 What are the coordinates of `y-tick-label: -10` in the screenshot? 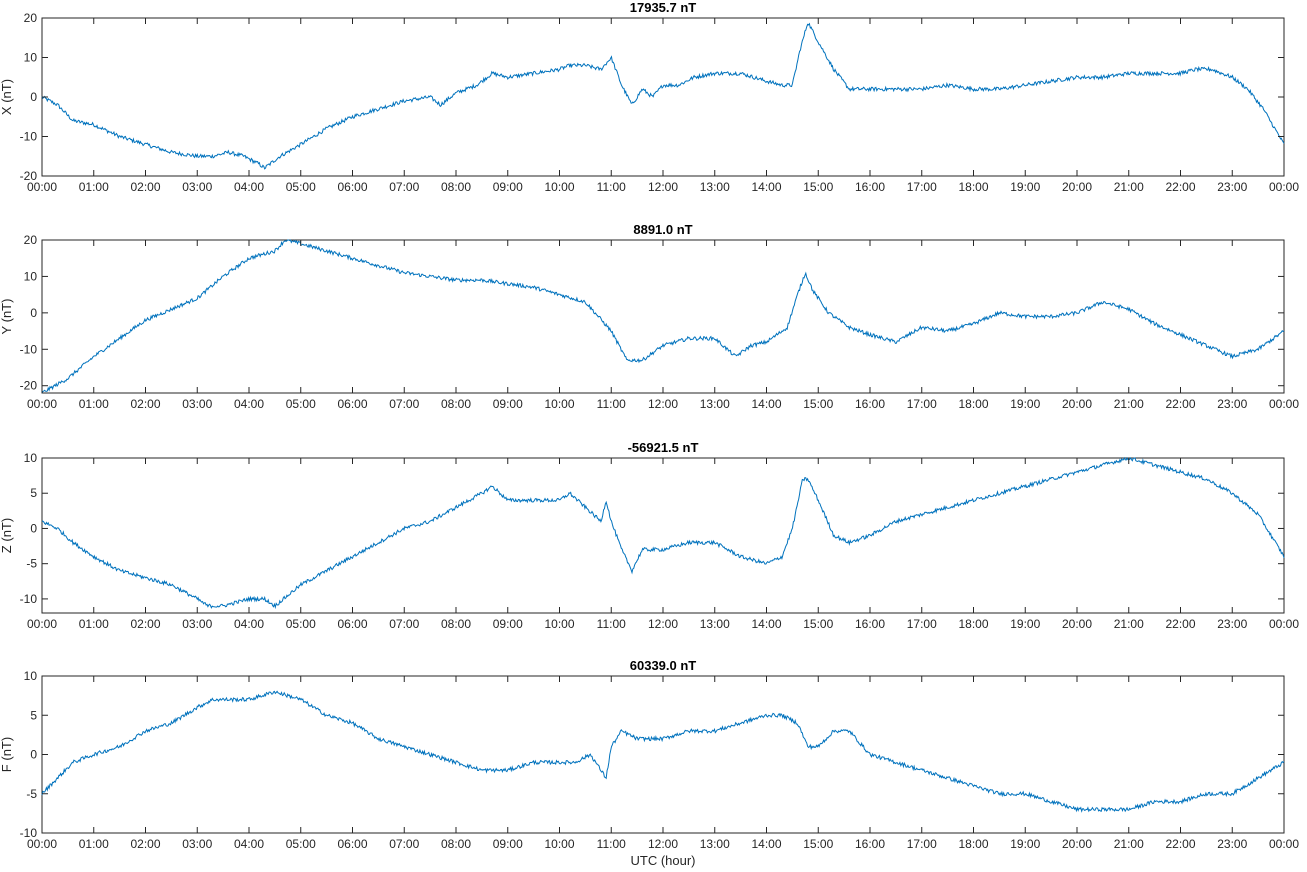 It's located at (29, 137).